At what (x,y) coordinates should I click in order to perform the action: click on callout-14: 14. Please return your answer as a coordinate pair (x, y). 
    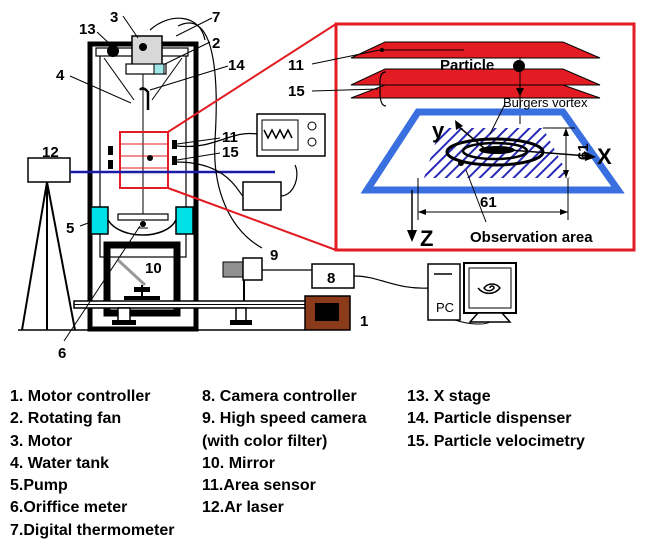
    Looking at the image, I should click on (236, 65).